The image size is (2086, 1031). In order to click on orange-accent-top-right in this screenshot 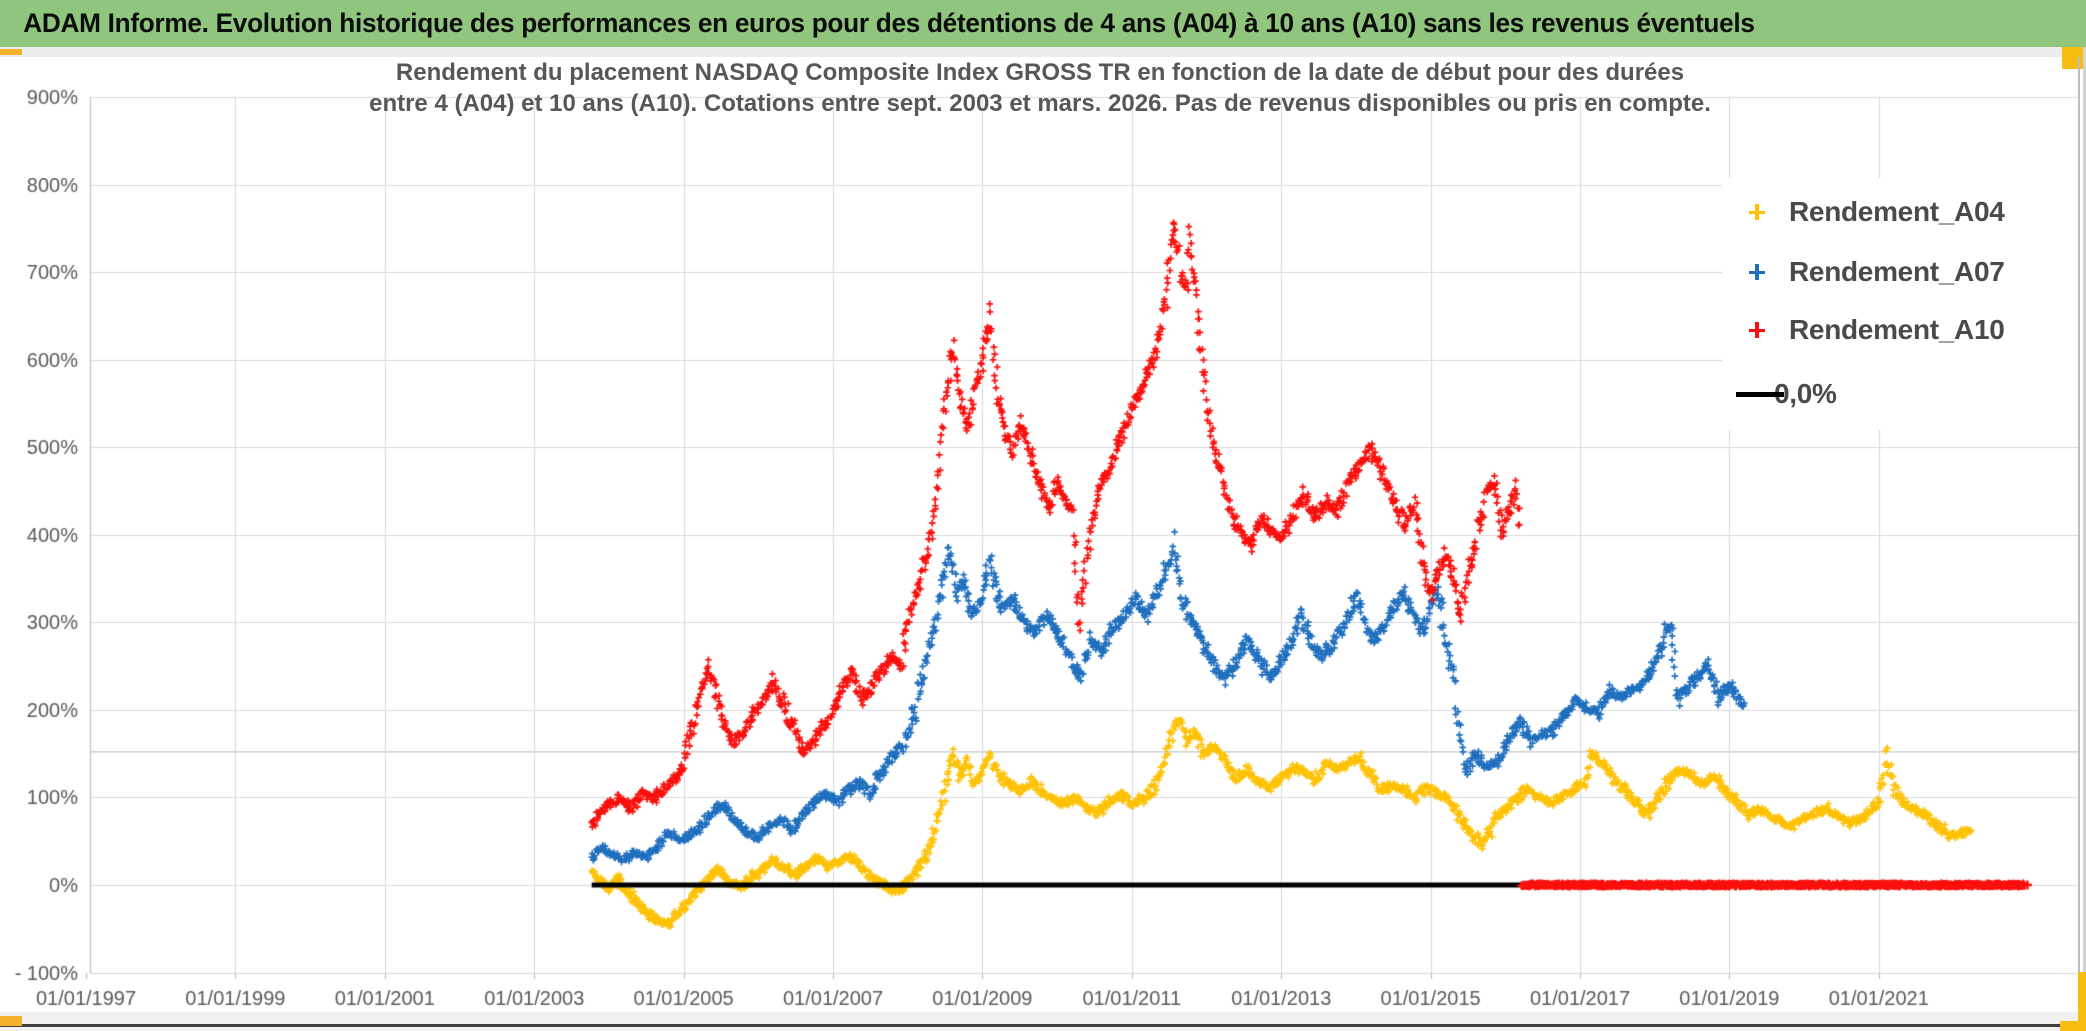, I will do `click(2072, 58)`.